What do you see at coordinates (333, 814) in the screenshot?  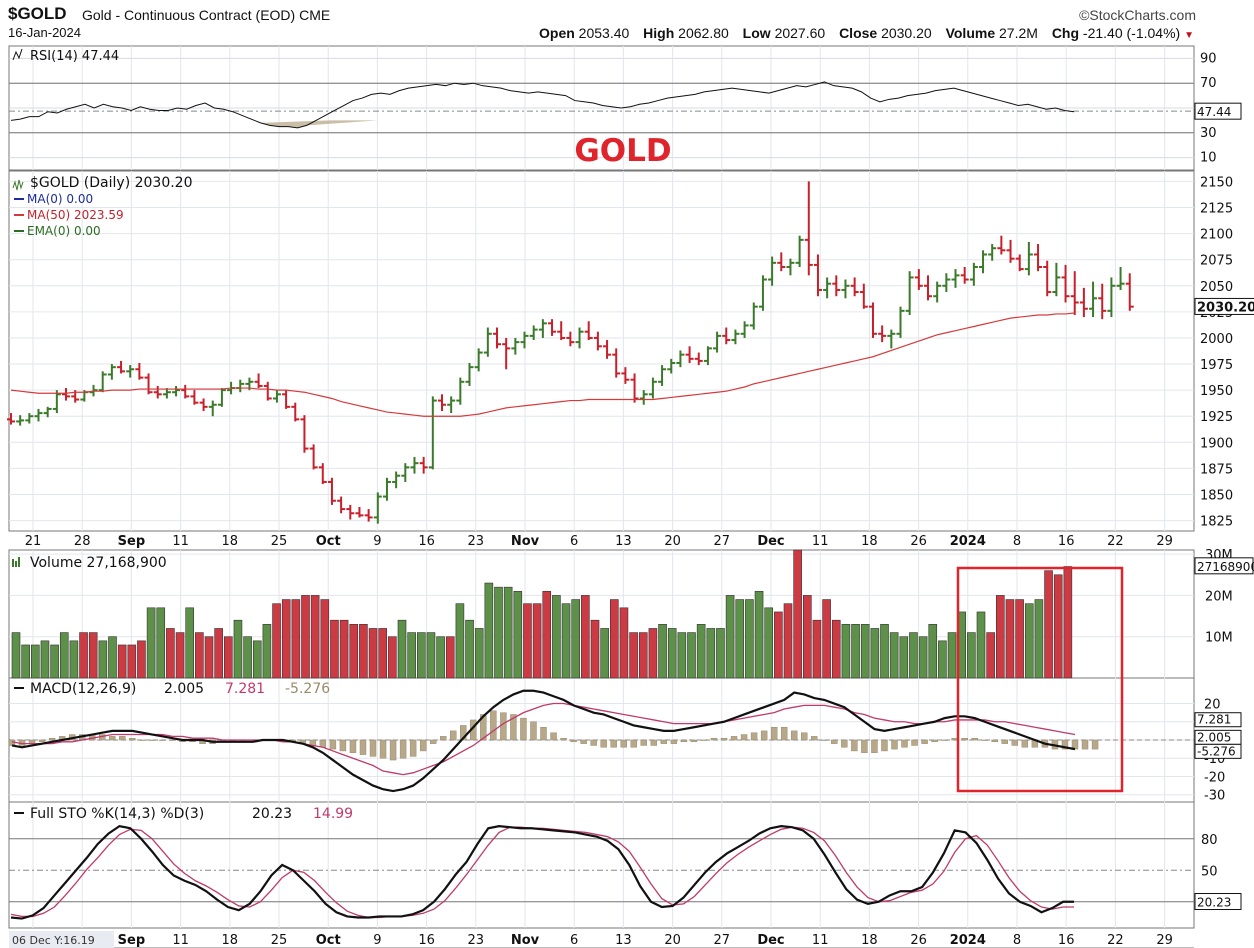 I see `sto-legend-d: 14.99` at bounding box center [333, 814].